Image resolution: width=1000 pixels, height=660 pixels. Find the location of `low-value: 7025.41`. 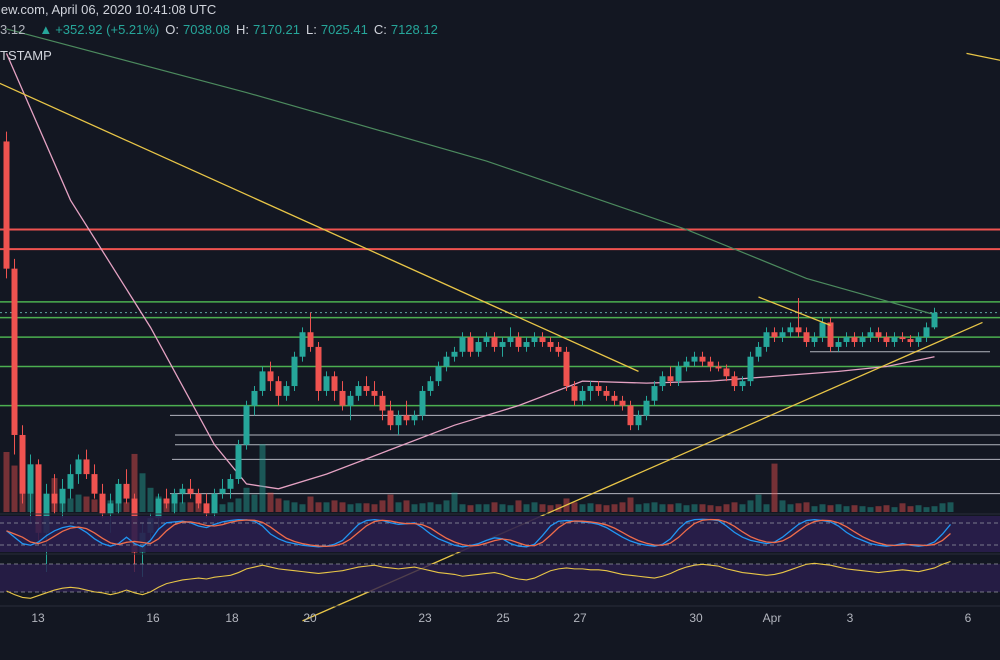

low-value: 7025.41 is located at coordinates (344, 29).